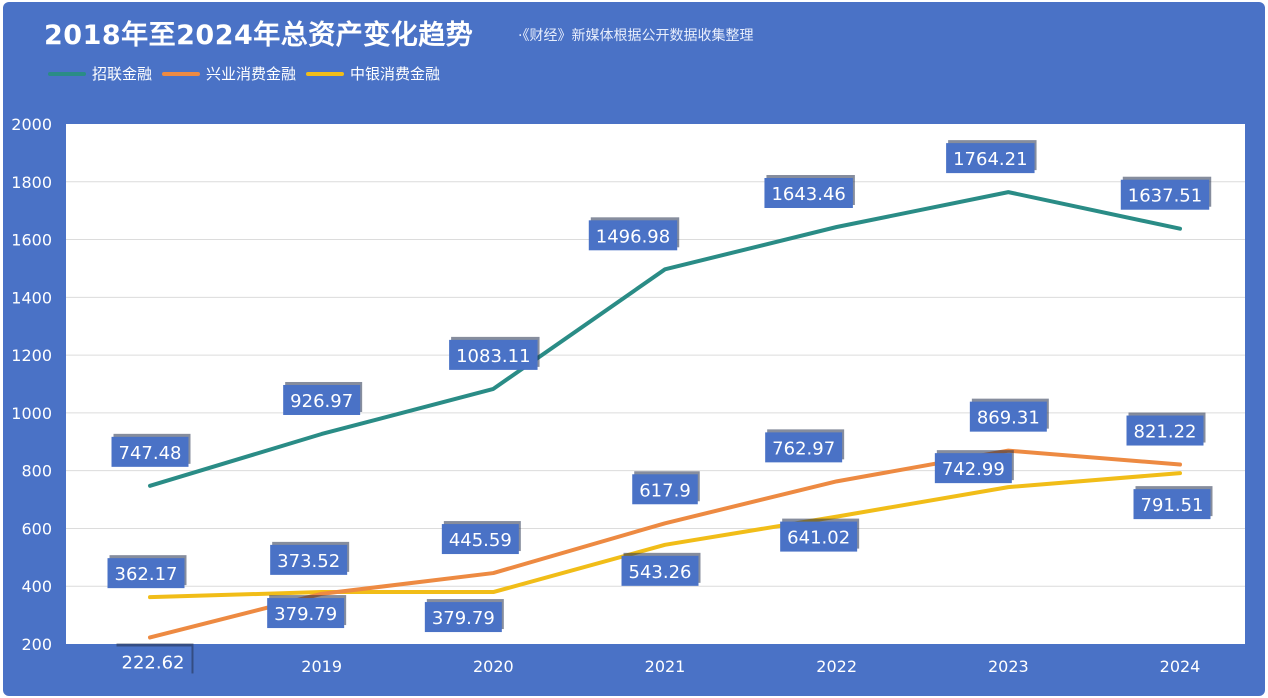 The height and width of the screenshot is (698, 1268). I want to click on legend-label-cib: 兴业消费金融, so click(251, 74).